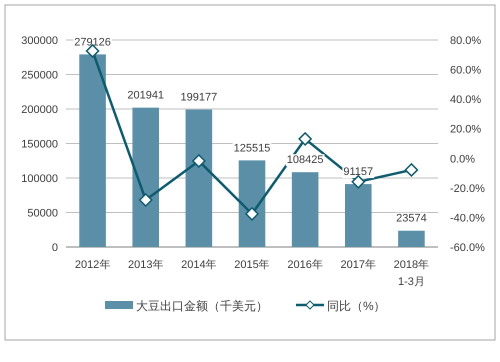 The width and height of the screenshot is (500, 362). What do you see at coordinates (305, 160) in the screenshot?
I see `data-label: 108425` at bounding box center [305, 160].